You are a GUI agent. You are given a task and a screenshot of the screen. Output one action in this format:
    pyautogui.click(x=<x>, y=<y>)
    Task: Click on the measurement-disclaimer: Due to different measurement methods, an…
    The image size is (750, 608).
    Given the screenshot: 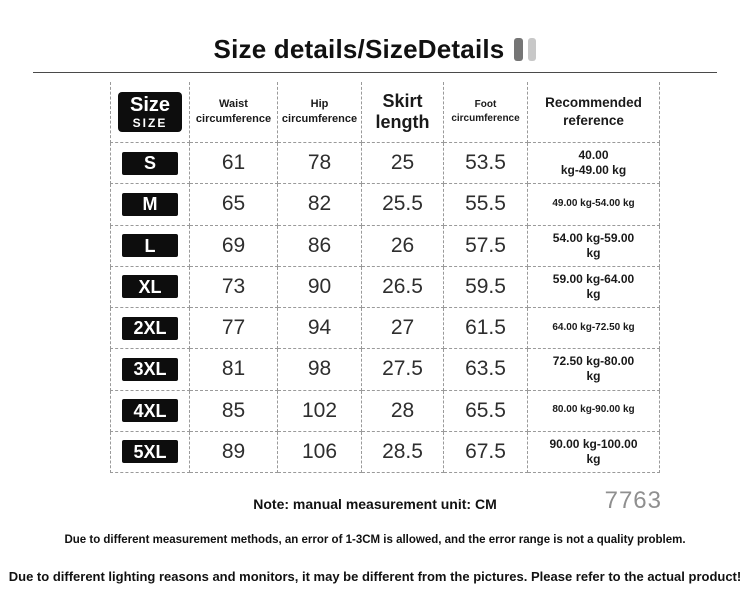 What is the action you would take?
    pyautogui.click(x=375, y=540)
    